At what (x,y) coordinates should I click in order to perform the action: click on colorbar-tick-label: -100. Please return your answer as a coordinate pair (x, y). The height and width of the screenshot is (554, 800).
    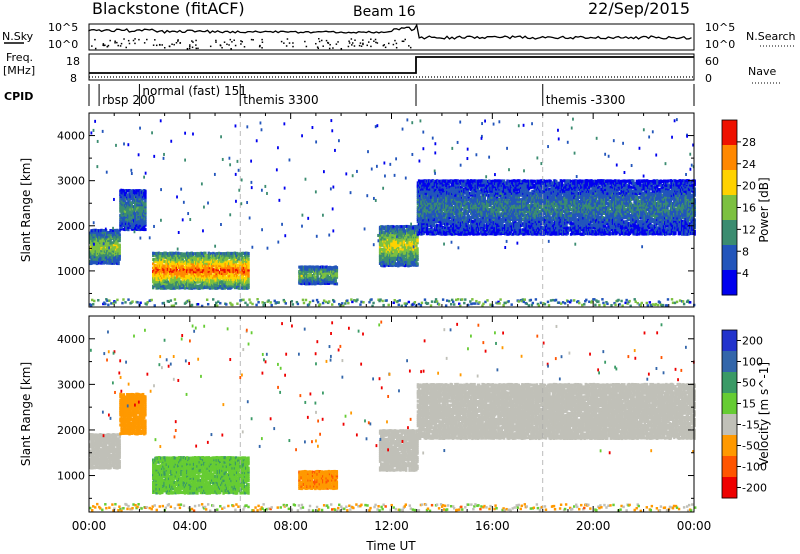
    Looking at the image, I should click on (754, 467).